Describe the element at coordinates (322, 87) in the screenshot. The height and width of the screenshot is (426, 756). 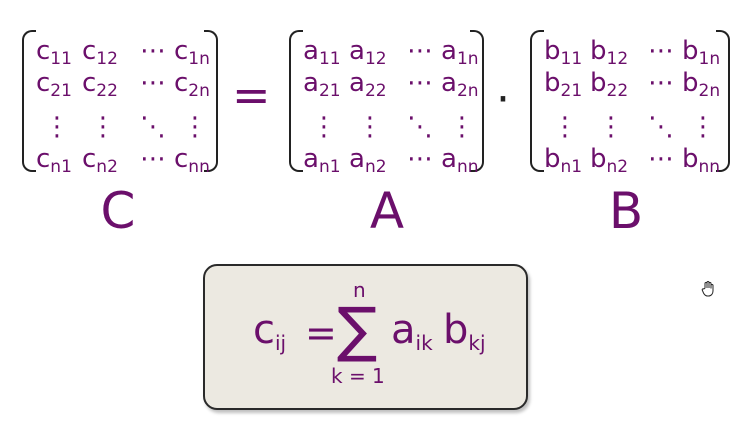
I see `matrix-a-cell: a21` at that location.